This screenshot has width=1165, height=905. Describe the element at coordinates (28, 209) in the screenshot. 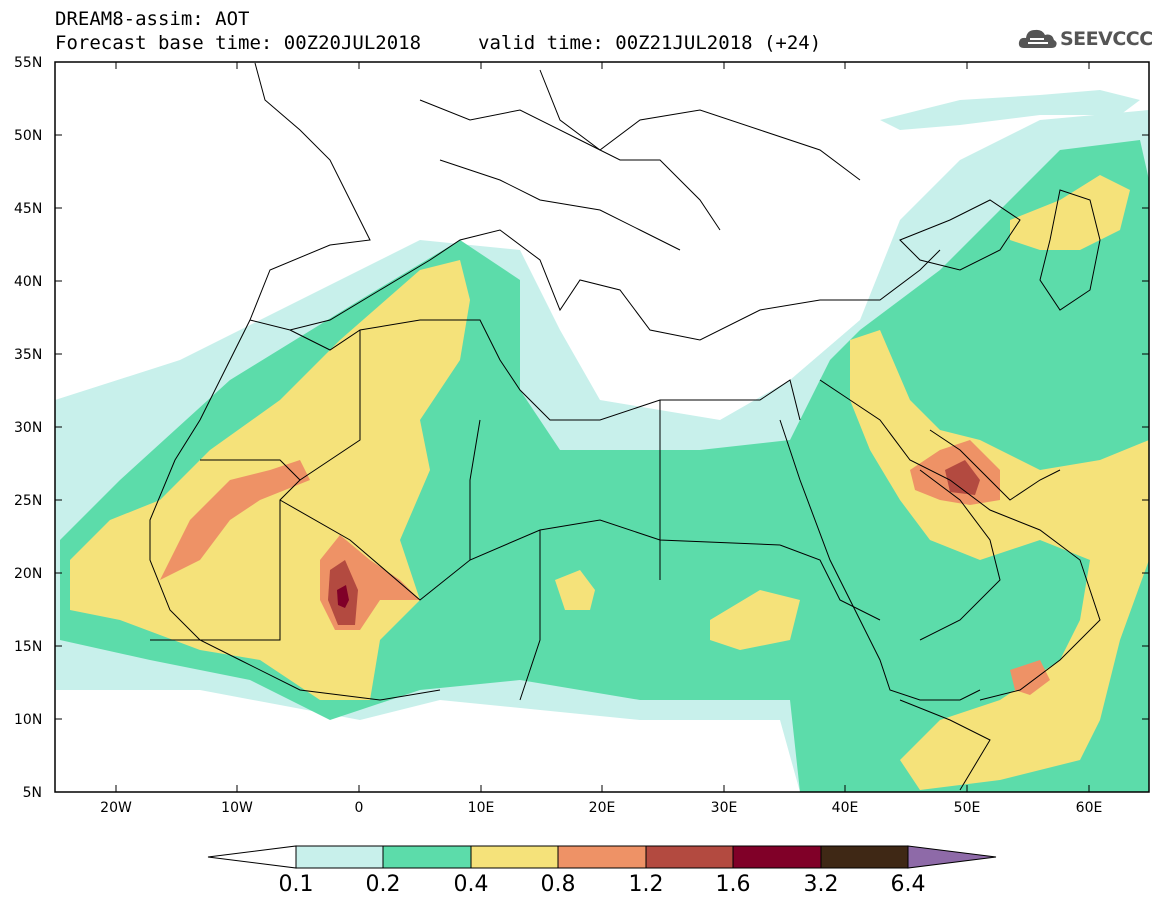

I see `lat-label: 45N` at that location.